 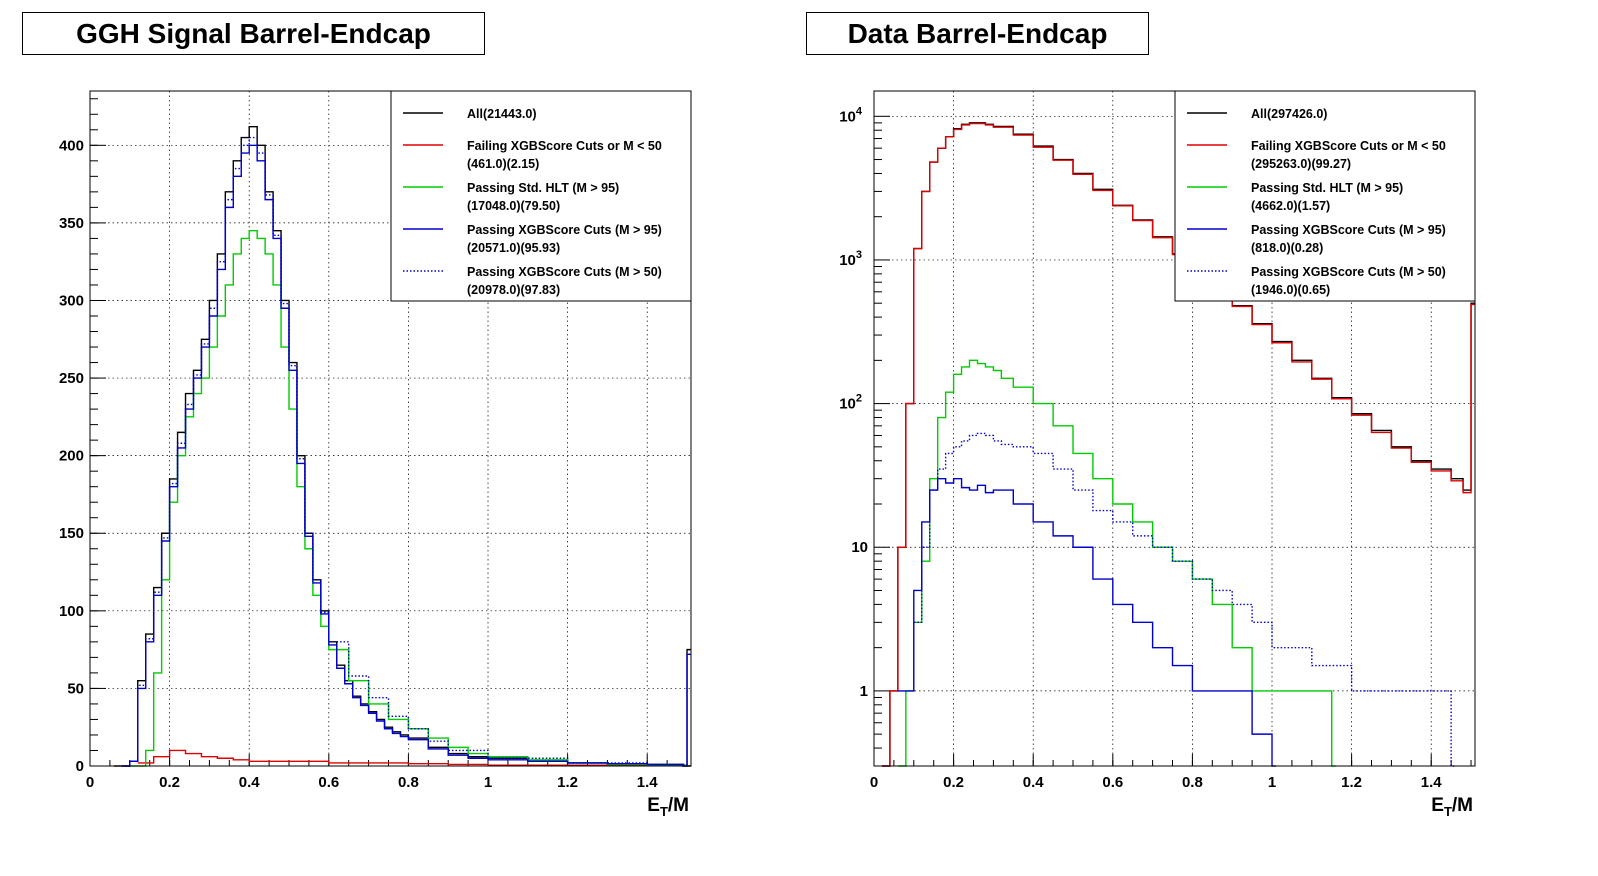 I want to click on y-tick-label: 0, so click(x=80, y=766).